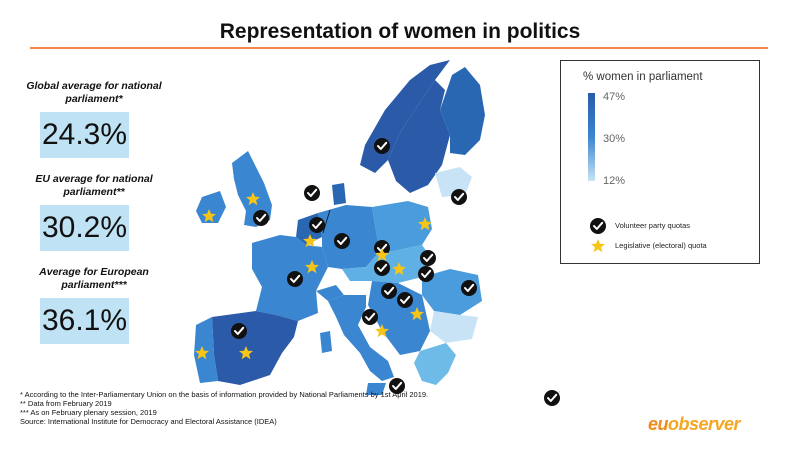 The width and height of the screenshot is (800, 450). I want to click on country-baltics, so click(453, 182).